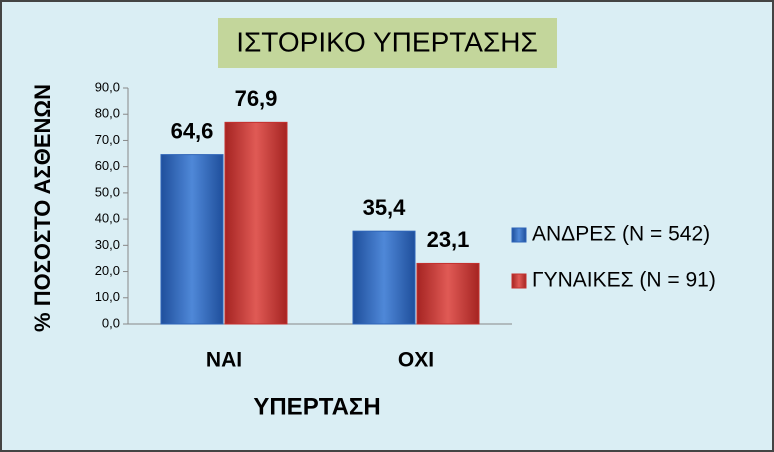 The width and height of the screenshot is (774, 452). What do you see at coordinates (42, 208) in the screenshot?
I see `y-axis-label: % ΠΟΣΟΣΤΟ ΑΣΘΕΝΩΝ` at bounding box center [42, 208].